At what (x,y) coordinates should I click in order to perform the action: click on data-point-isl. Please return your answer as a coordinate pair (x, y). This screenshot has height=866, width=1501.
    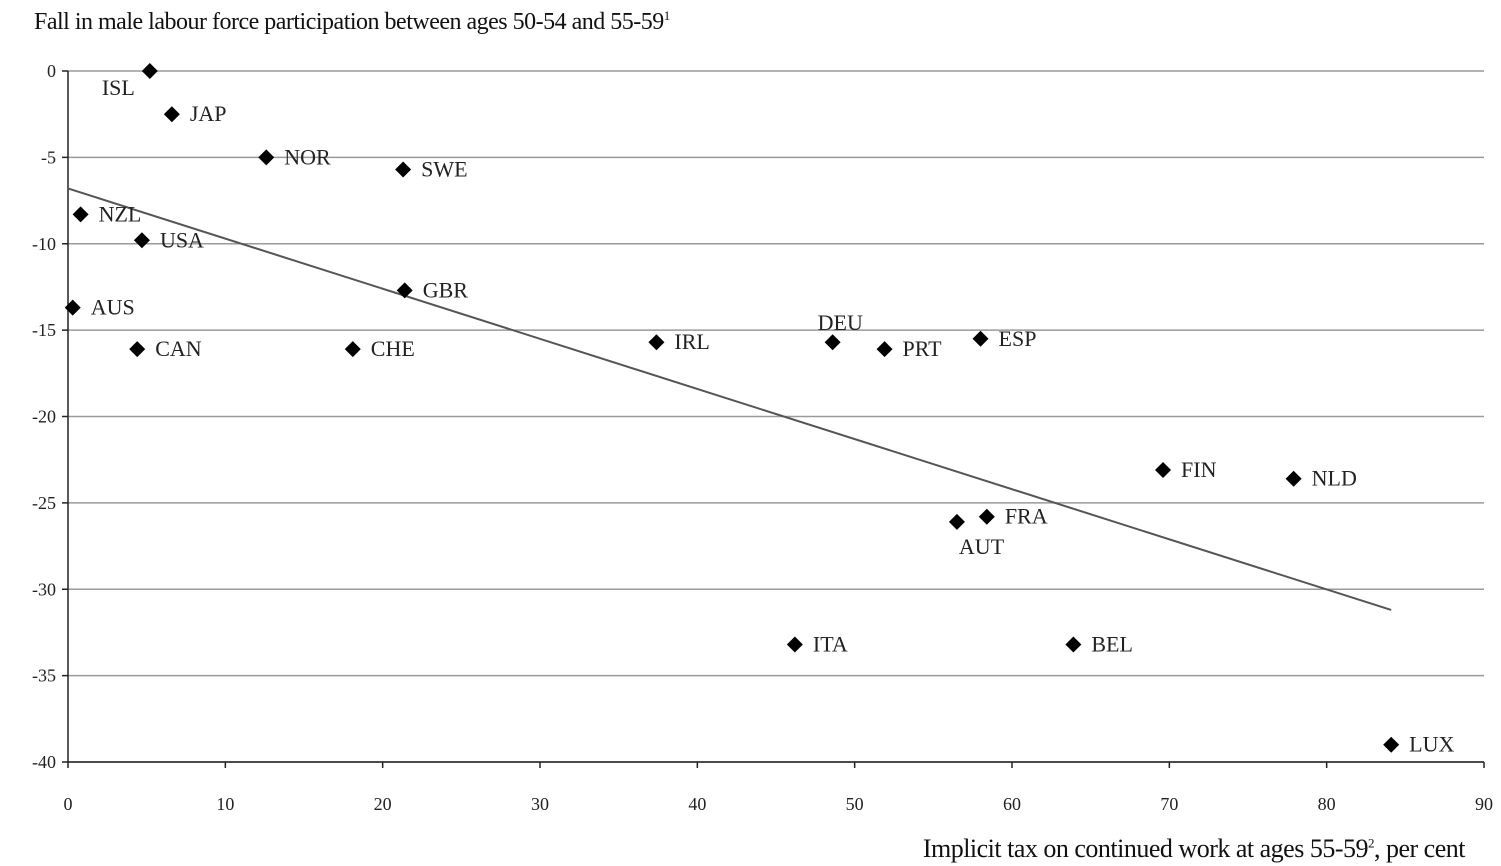
    Looking at the image, I should click on (149, 71).